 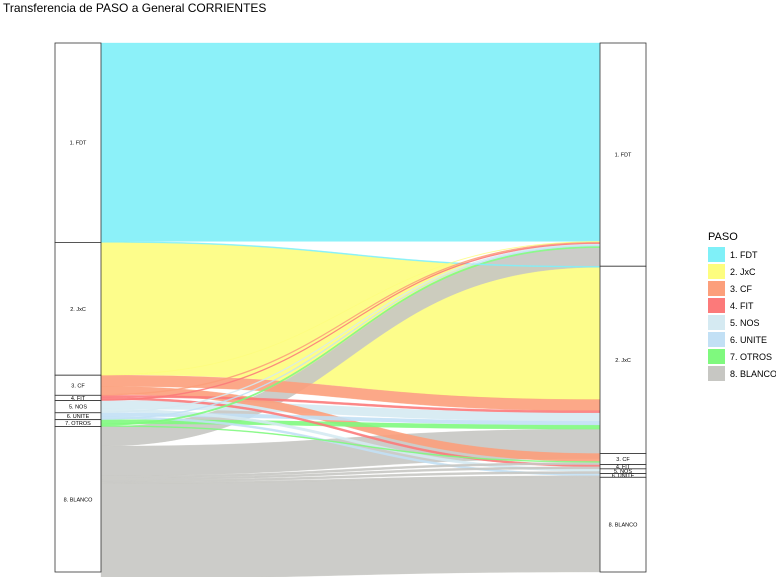 I want to click on legend-item: 3. CF, so click(x=742, y=288).